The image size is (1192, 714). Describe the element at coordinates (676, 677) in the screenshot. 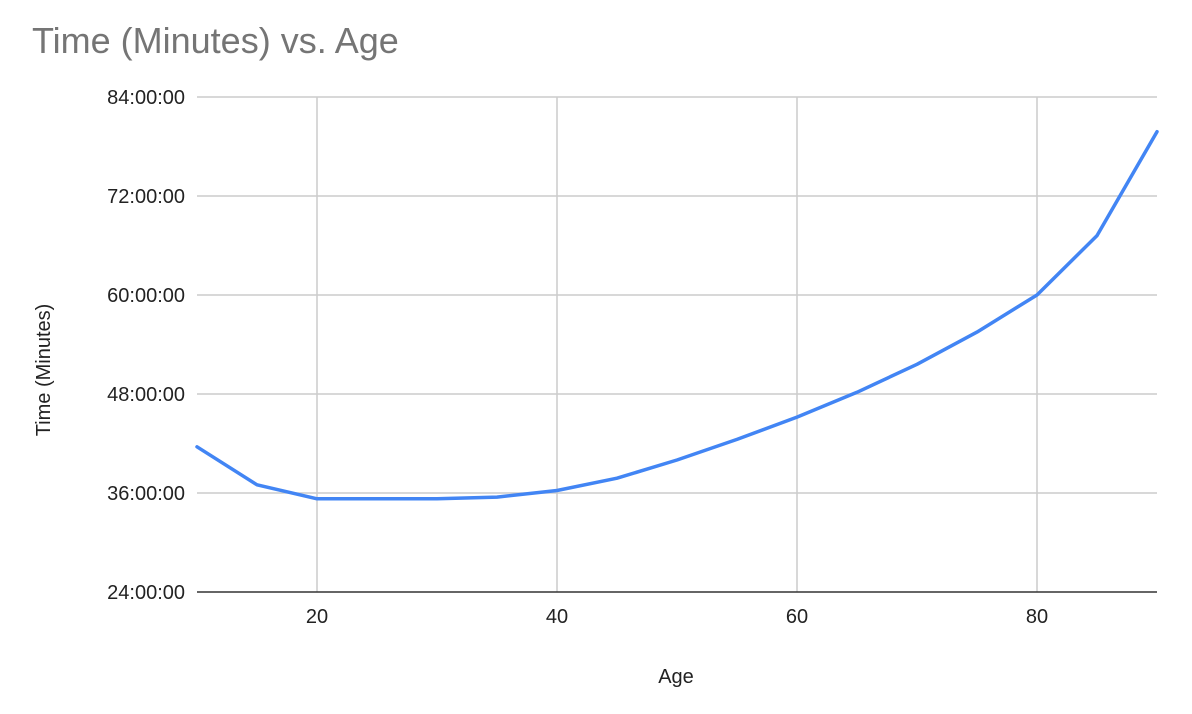

I see `x-axis-label: Age` at that location.